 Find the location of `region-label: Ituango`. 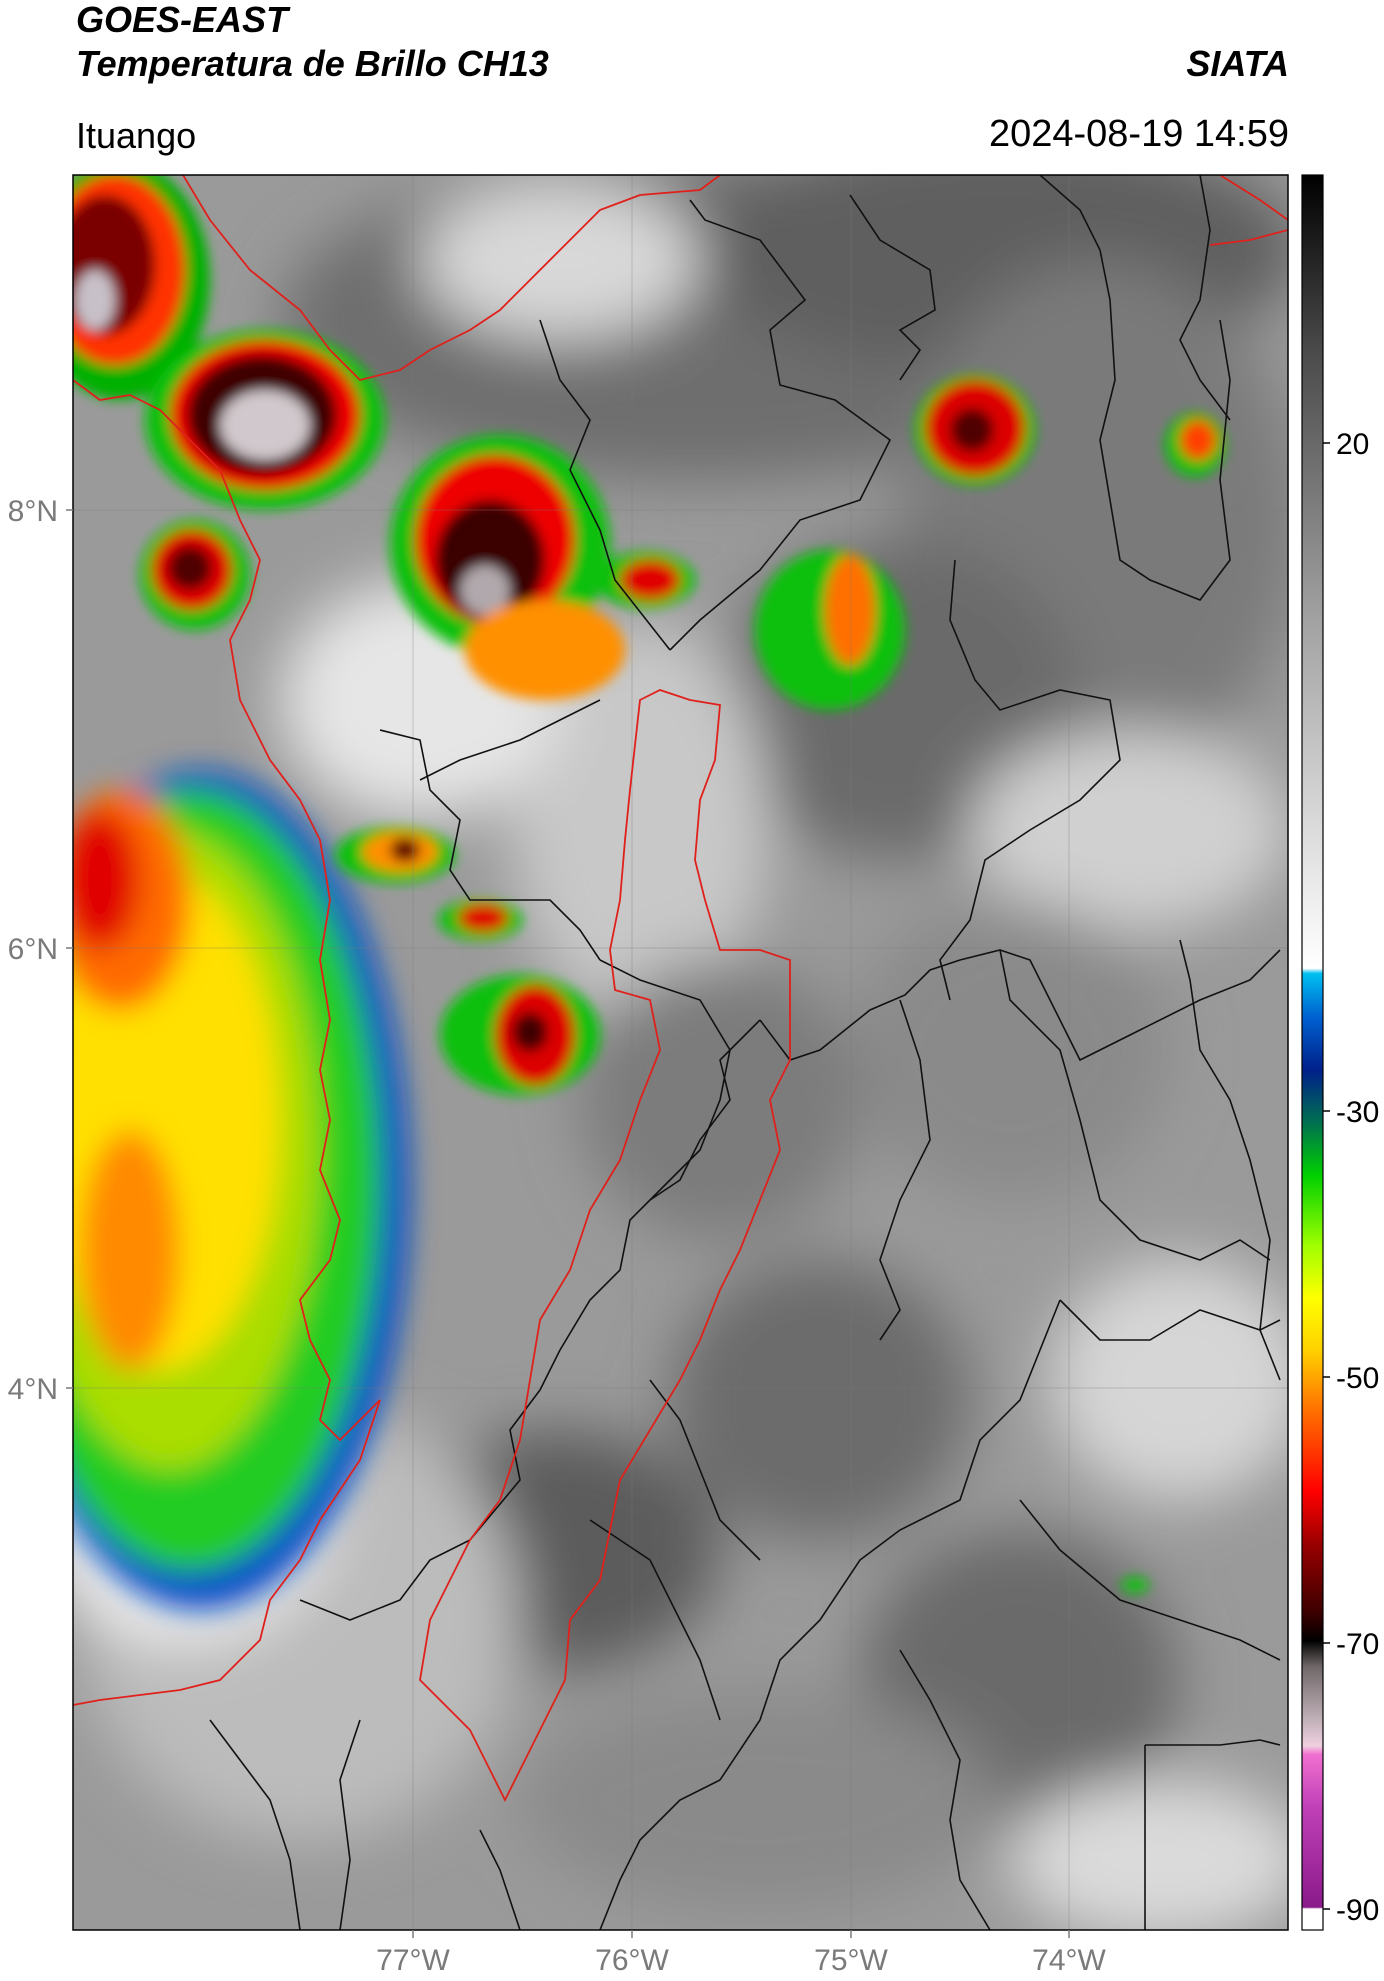

region-label: Ituango is located at coordinates (136, 135).